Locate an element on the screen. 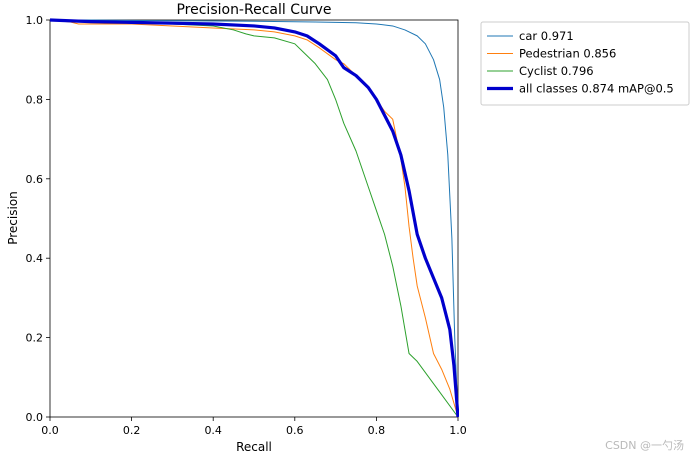  legend-label-1: Pedestrian 0.856 is located at coordinates (567, 54).